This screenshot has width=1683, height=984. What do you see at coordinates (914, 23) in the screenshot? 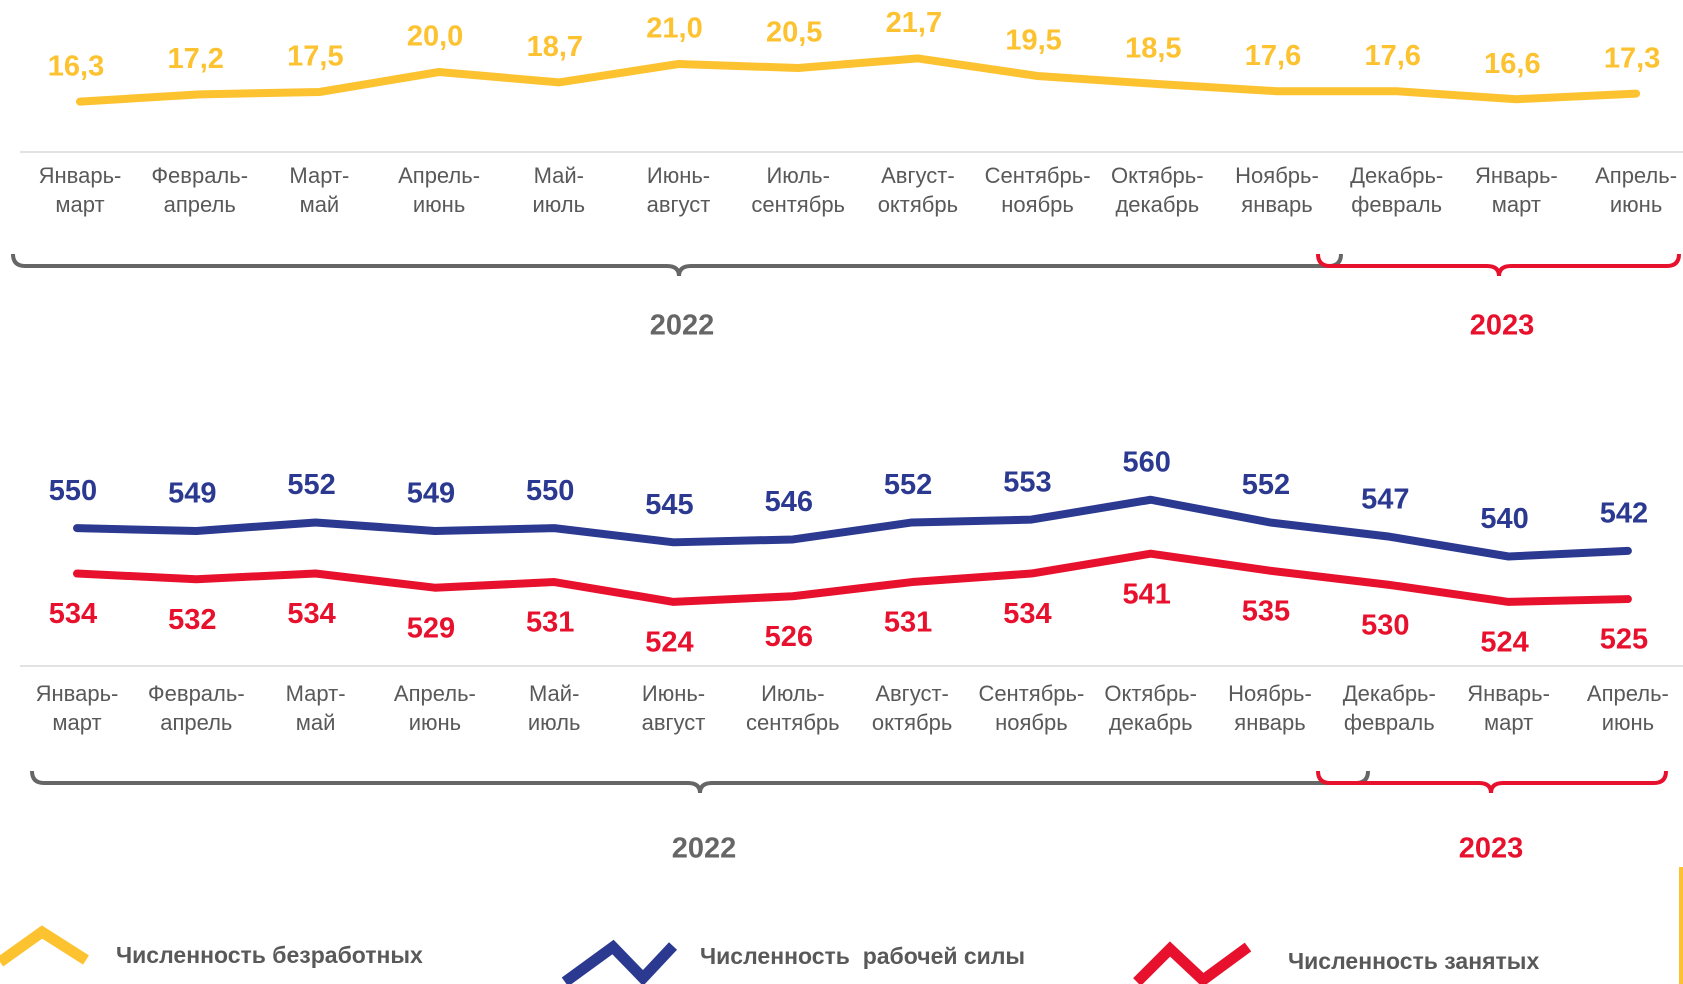
I see `data-label: 21,7` at bounding box center [914, 23].